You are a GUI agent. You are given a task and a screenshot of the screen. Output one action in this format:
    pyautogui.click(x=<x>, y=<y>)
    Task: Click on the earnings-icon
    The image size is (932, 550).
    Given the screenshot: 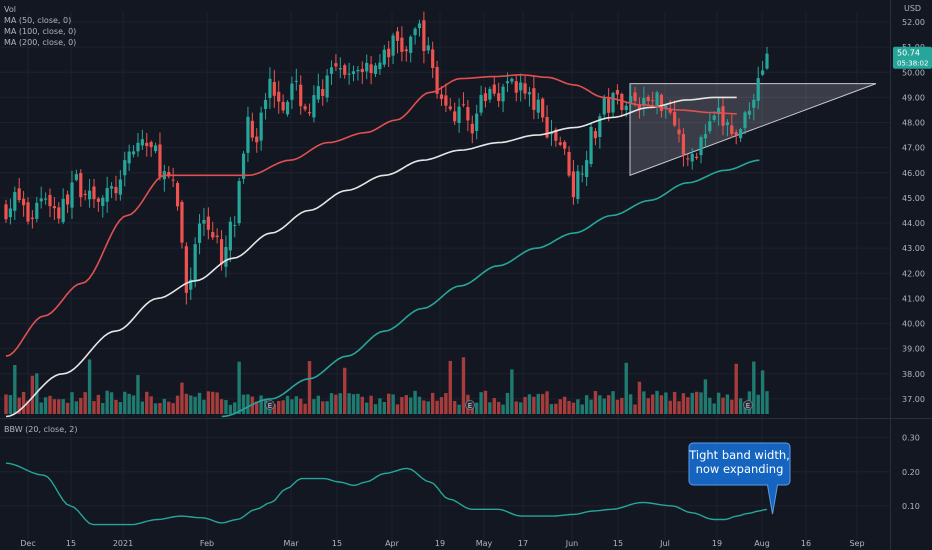 What is the action you would take?
    pyautogui.click(x=748, y=405)
    